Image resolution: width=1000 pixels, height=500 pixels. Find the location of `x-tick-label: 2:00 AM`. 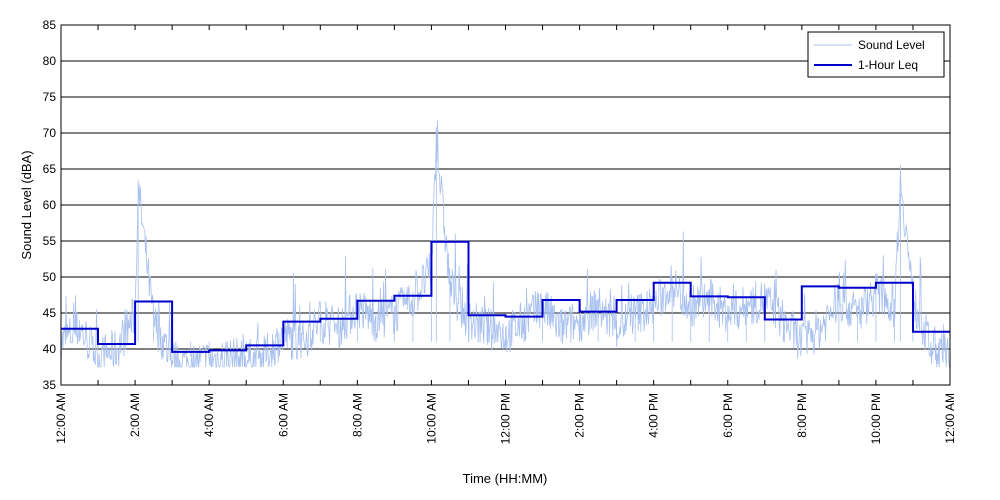

x-tick-label: 2:00 AM is located at coordinates (135, 415).